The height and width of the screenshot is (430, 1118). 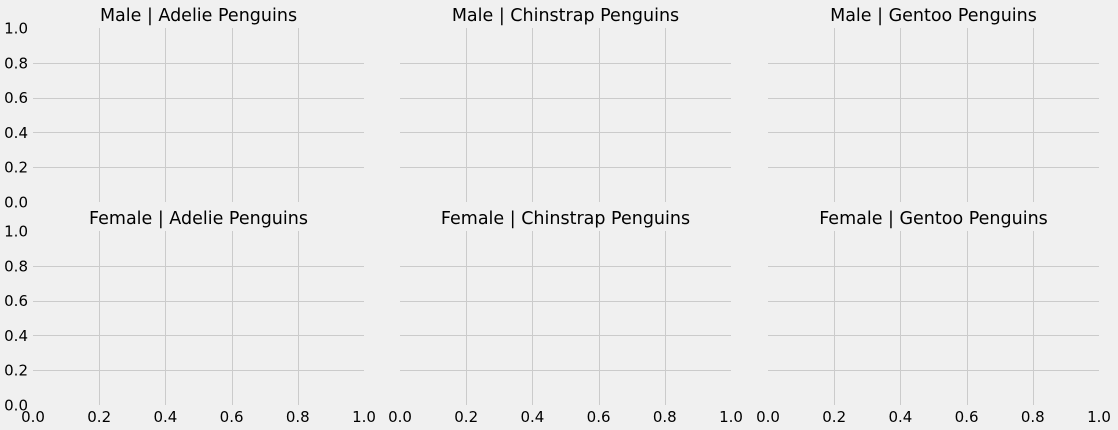 I want to click on panel-title: Female | Chinstrap Penguins, so click(x=565, y=219).